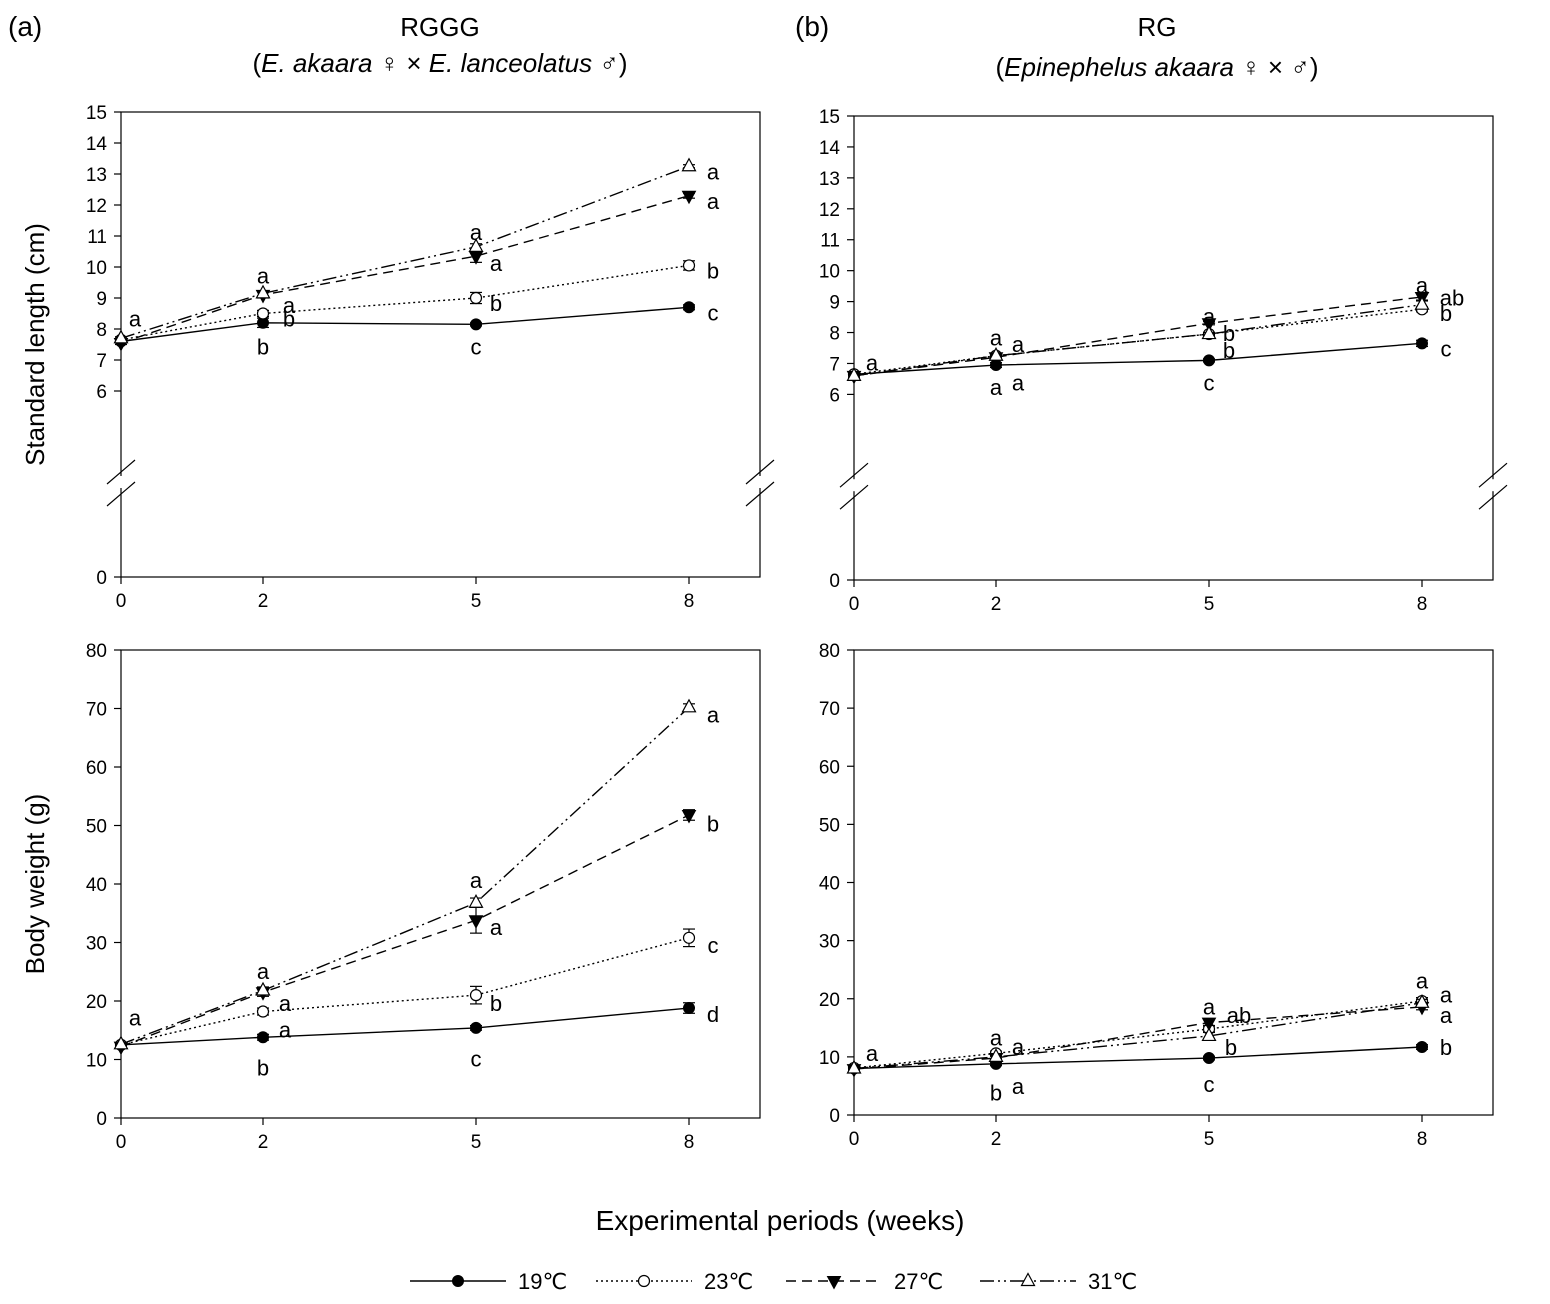 The image size is (1550, 1304). I want to click on y-tick-label: 14, so click(830, 148).